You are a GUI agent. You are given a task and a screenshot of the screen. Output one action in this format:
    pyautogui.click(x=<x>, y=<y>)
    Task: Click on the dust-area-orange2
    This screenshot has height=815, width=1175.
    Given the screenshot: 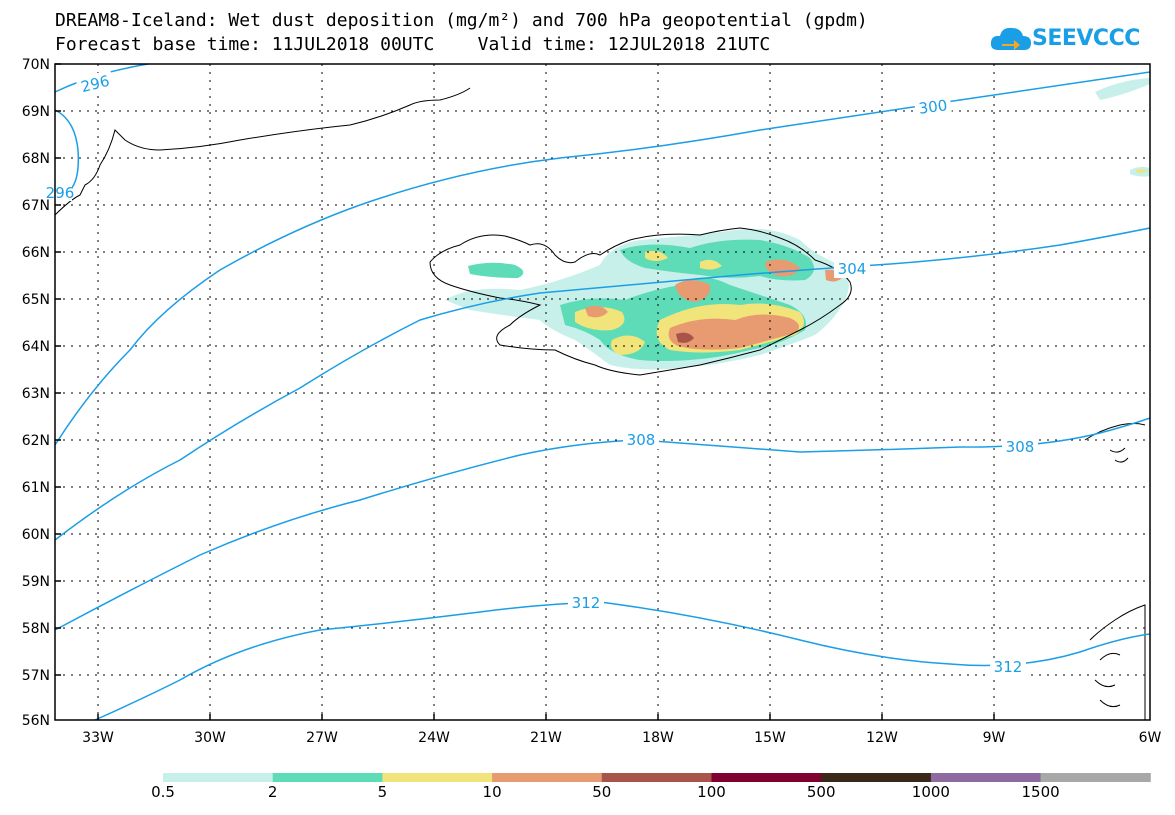 What is the action you would take?
    pyautogui.click(x=693, y=291)
    